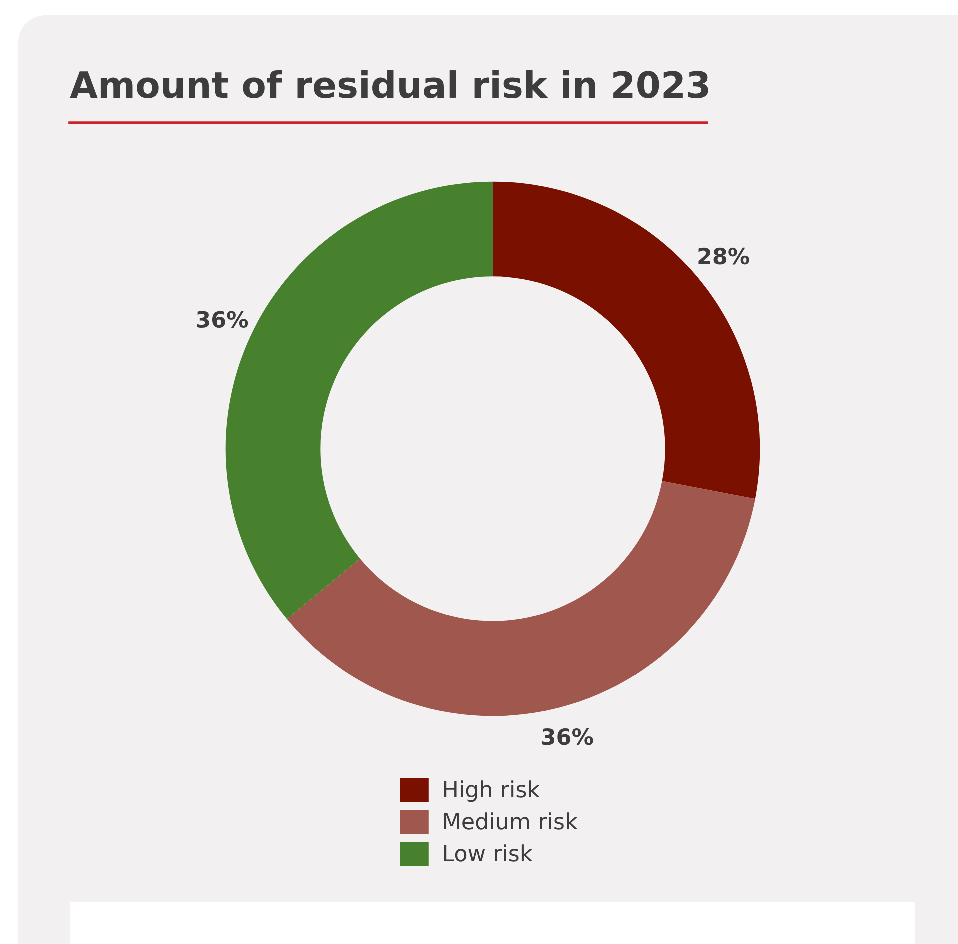 The width and height of the screenshot is (958, 944). I want to click on chart-title: Amount of residual risk in 2023, so click(389, 84).